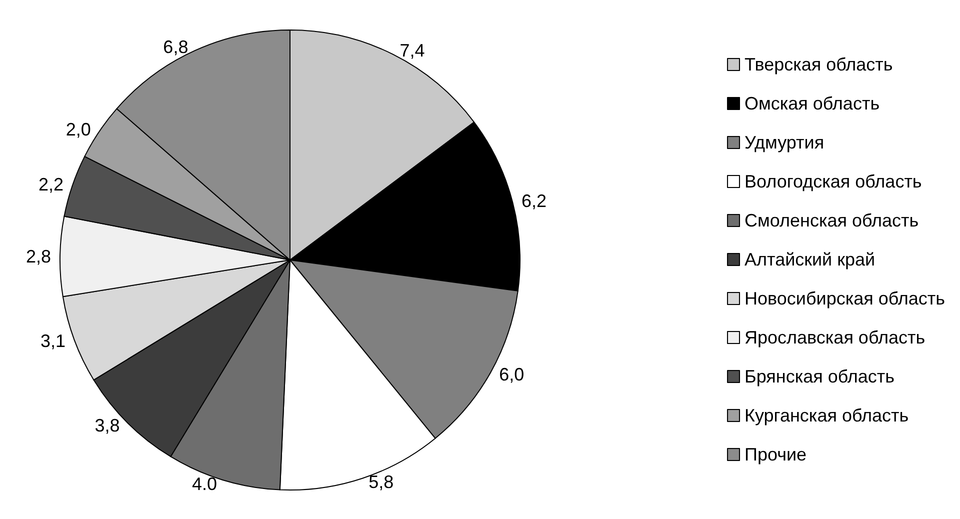  What do you see at coordinates (835, 338) in the screenshot?
I see `legend-label: Ярославская область` at bounding box center [835, 338].